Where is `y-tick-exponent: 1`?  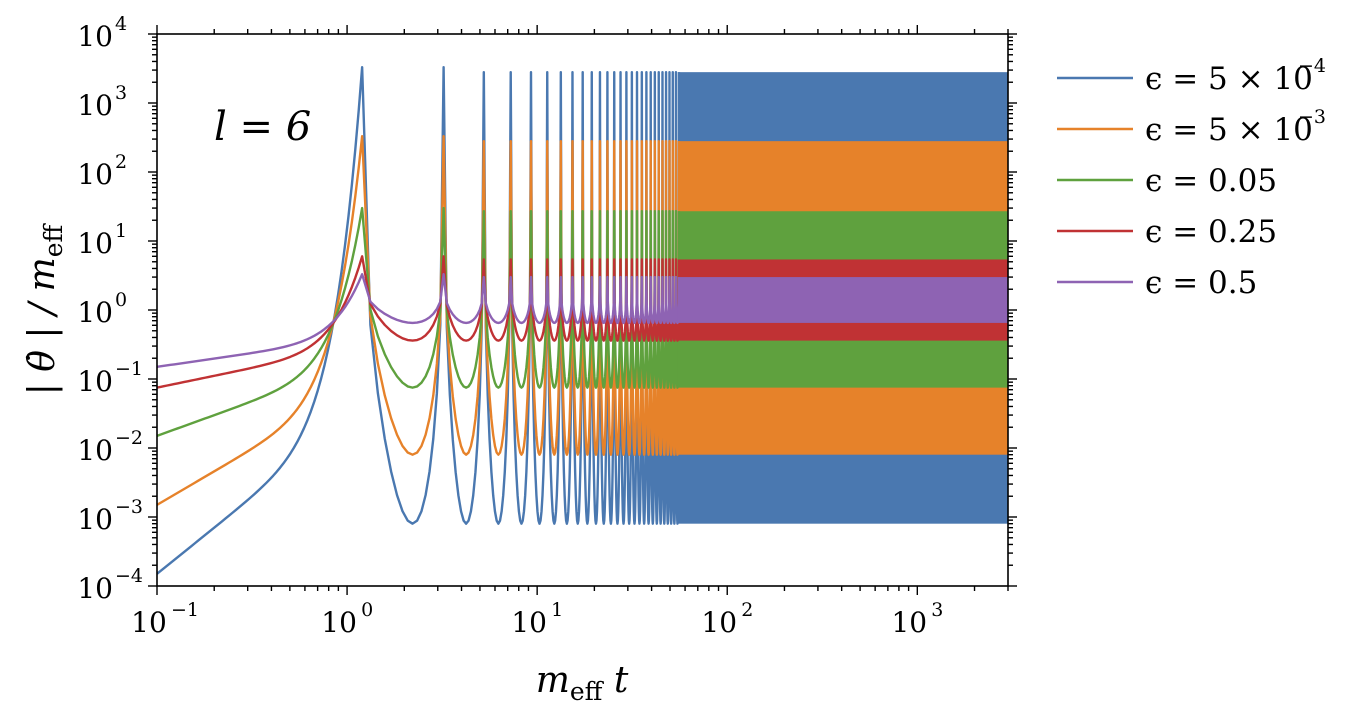 y-tick-exponent: 1 is located at coordinates (121, 231).